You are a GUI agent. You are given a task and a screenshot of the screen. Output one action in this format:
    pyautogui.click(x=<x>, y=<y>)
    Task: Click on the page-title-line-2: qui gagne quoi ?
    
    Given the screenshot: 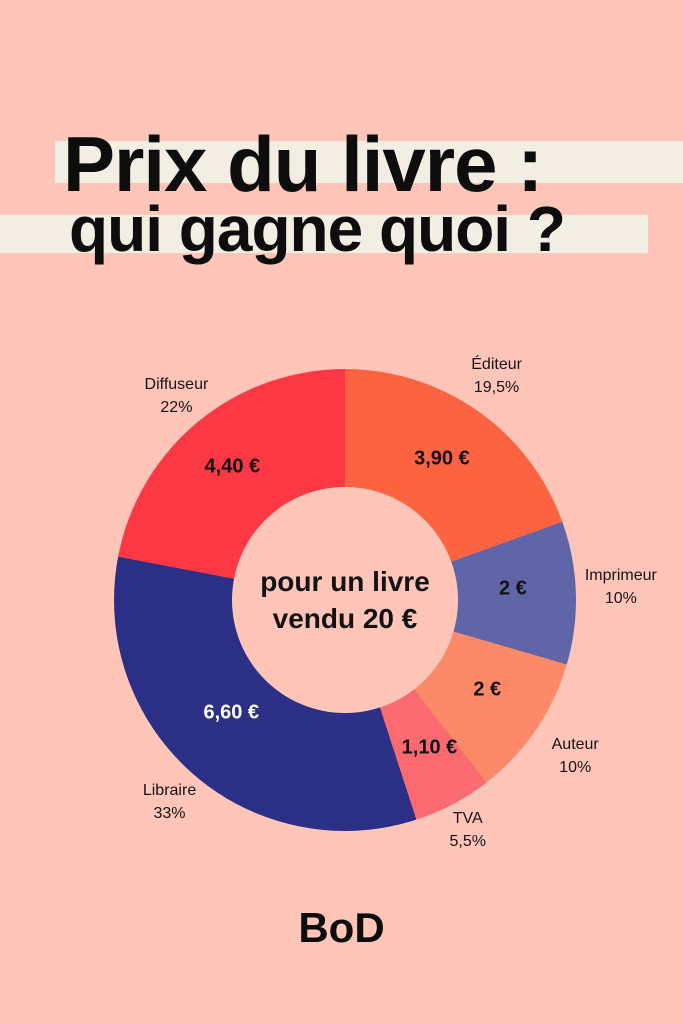 What is the action you would take?
    pyautogui.click(x=317, y=229)
    